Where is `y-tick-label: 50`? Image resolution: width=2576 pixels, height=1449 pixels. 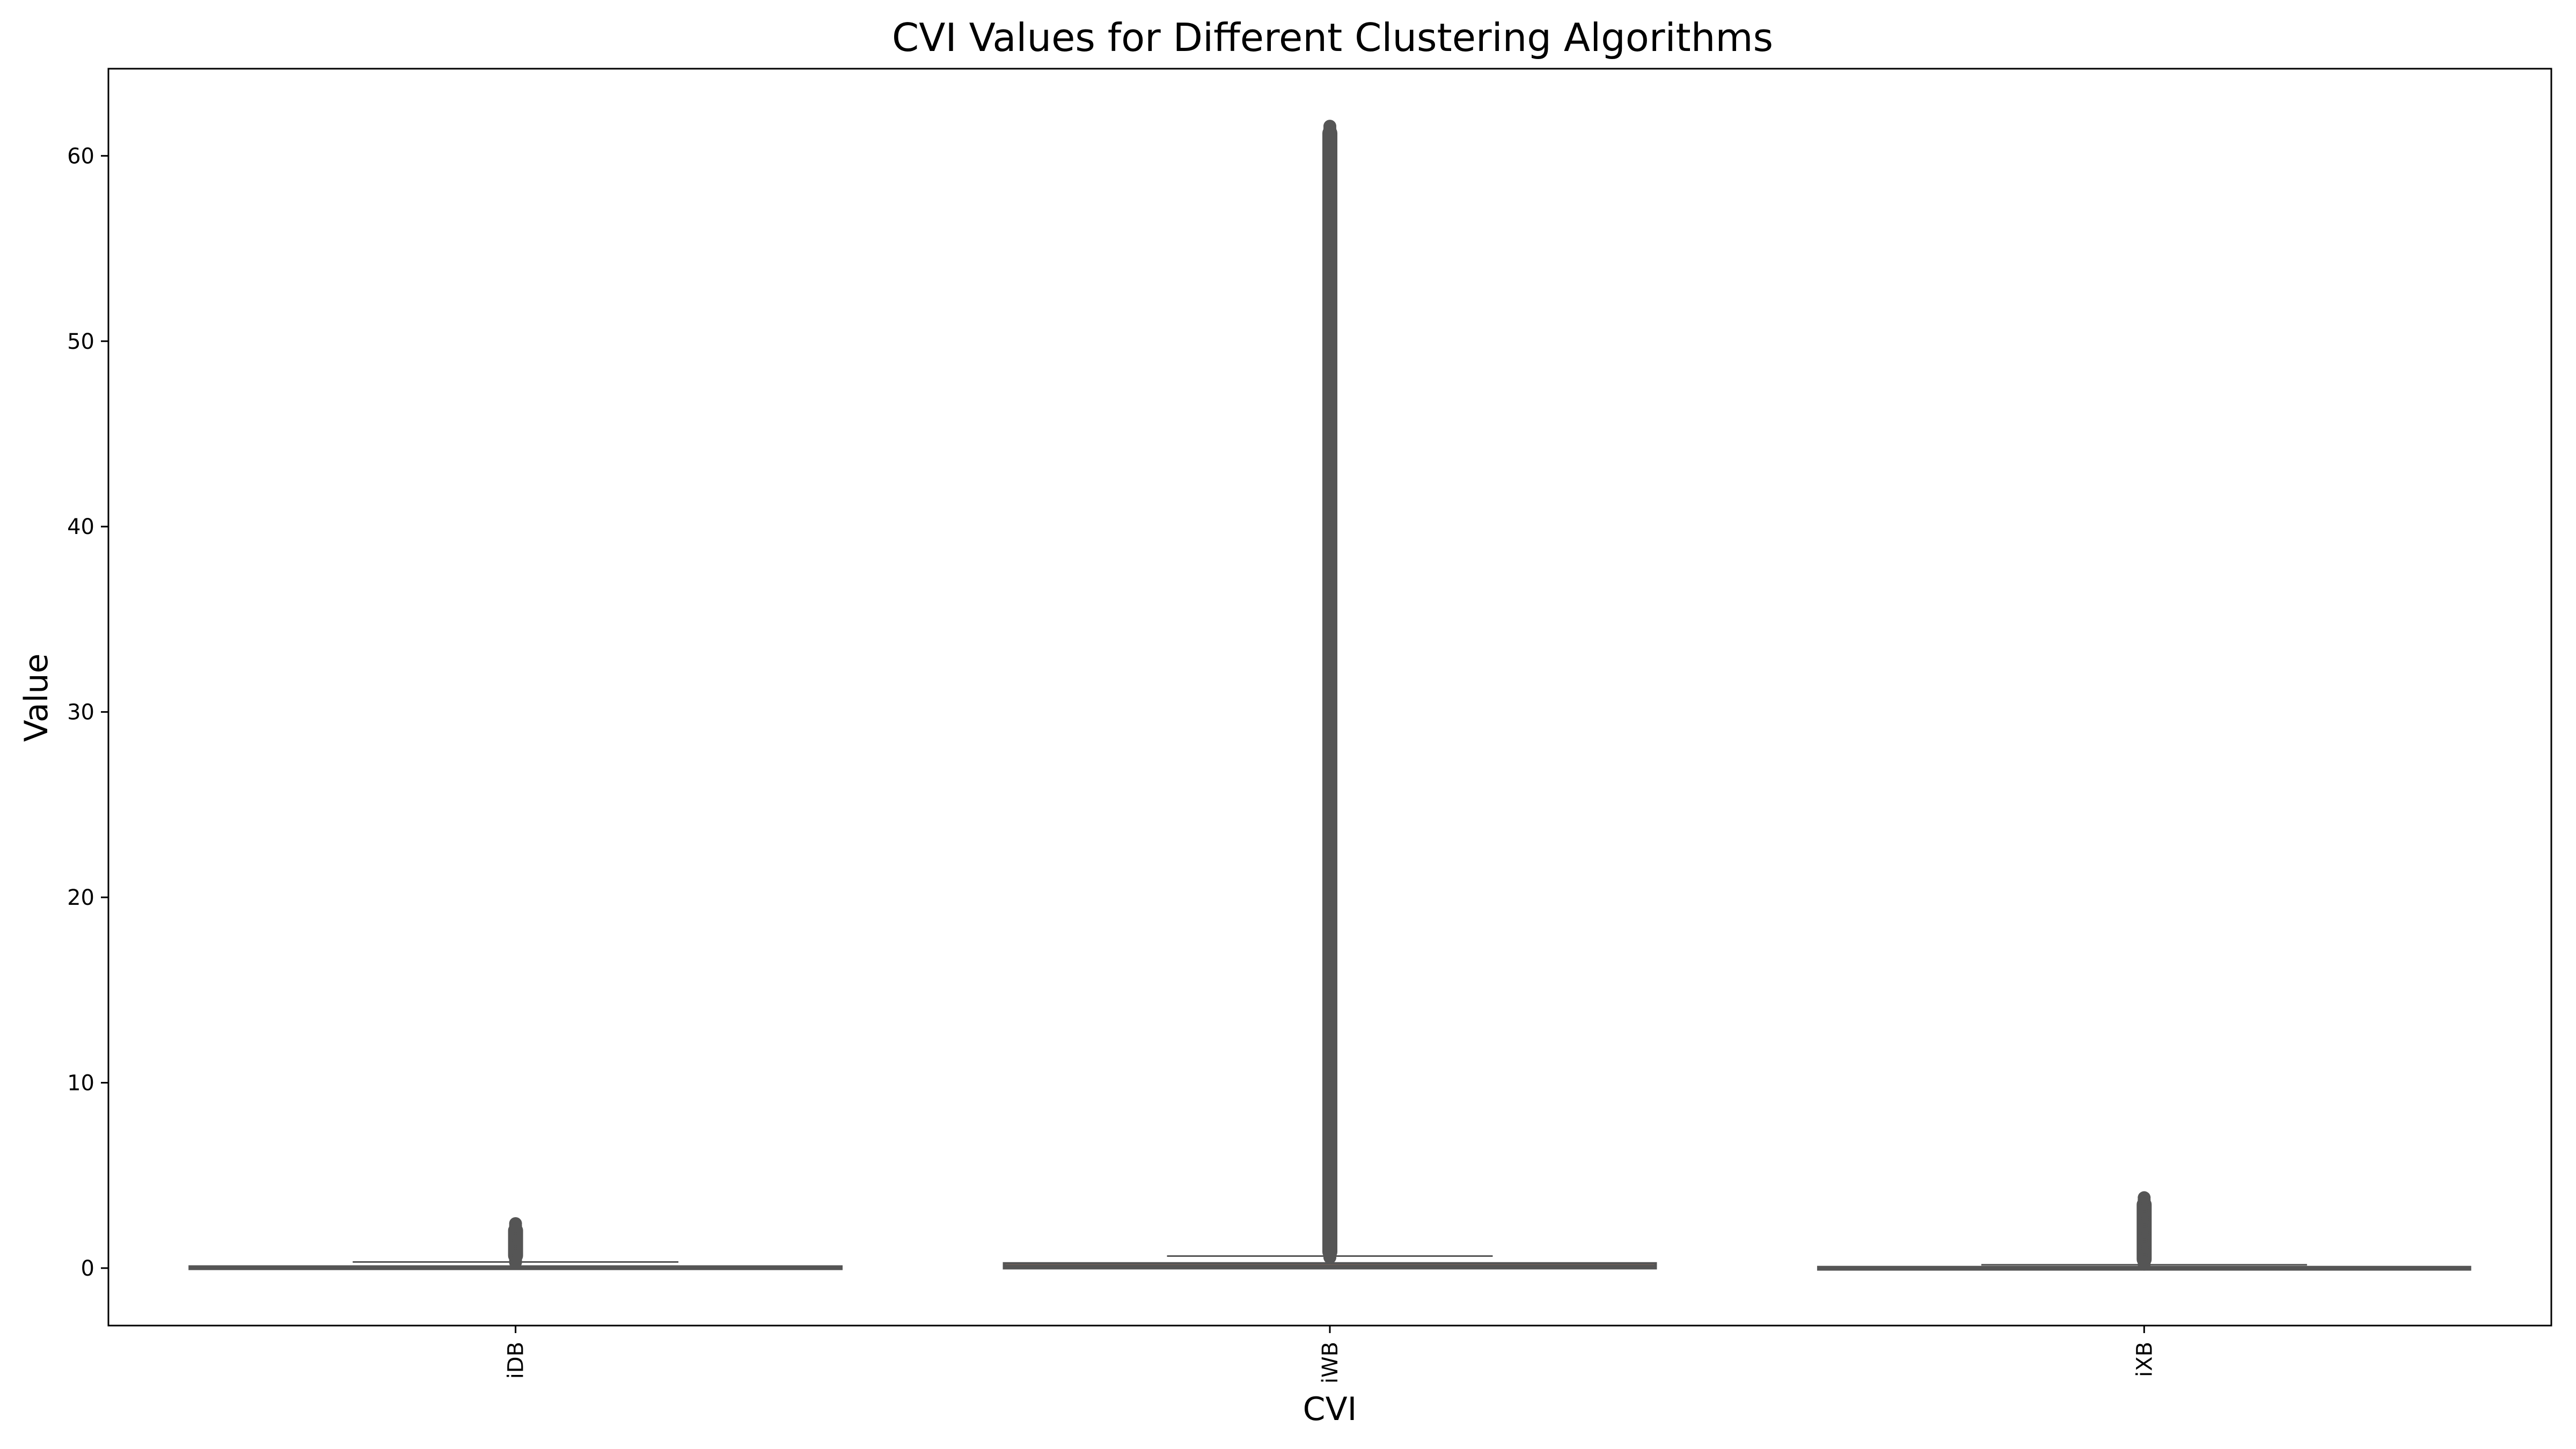 y-tick-label: 50 is located at coordinates (80, 342).